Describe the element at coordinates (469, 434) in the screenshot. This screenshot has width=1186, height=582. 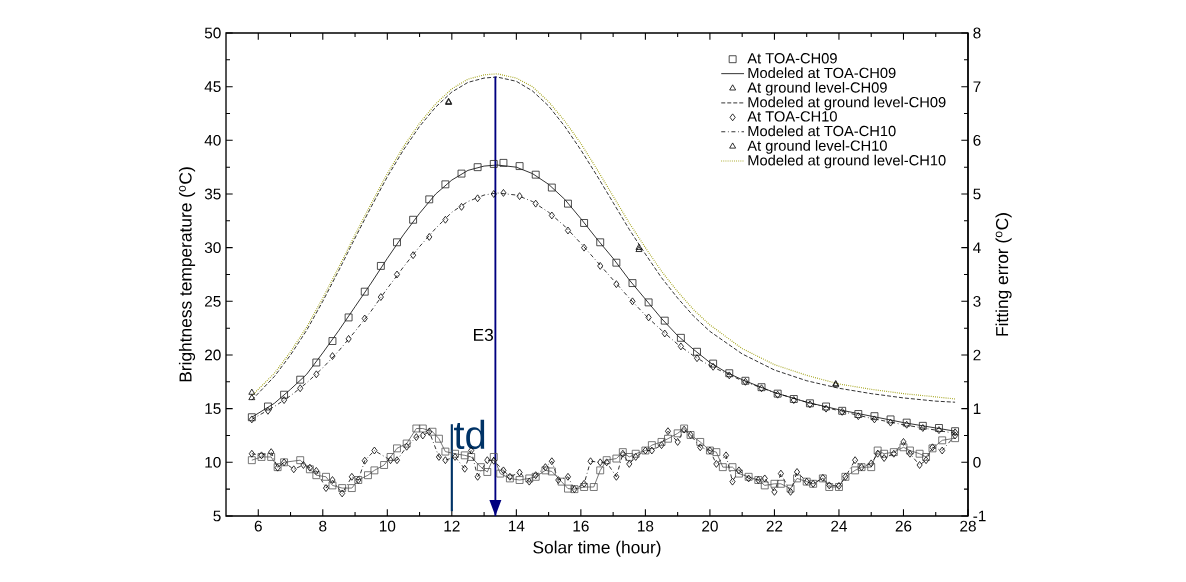
I see `ref-line-label: td` at that location.